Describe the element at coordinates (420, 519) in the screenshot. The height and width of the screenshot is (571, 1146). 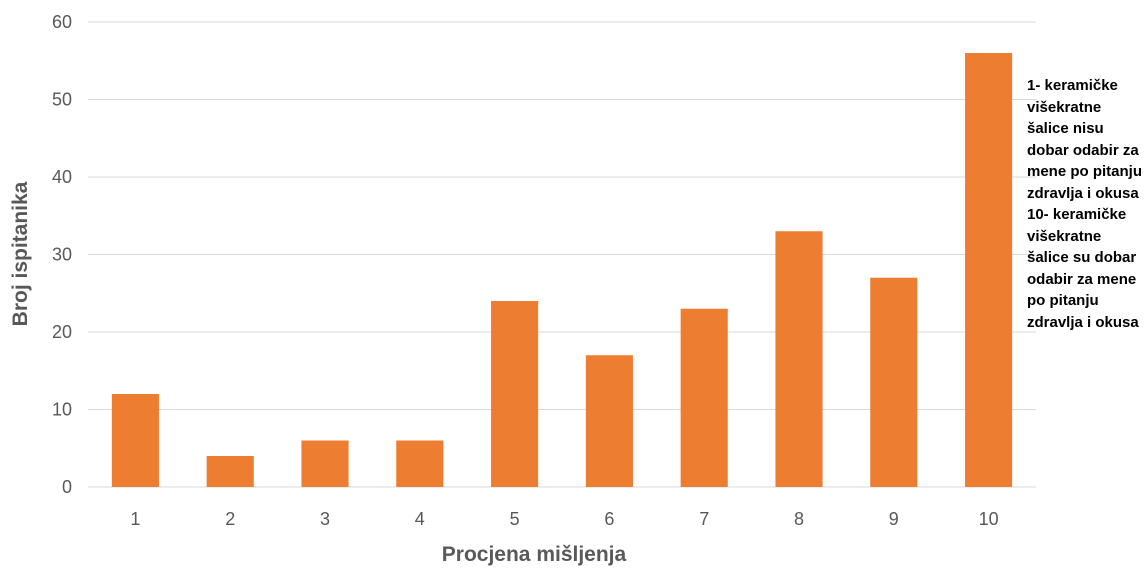
I see `x-tick-label: 4` at that location.